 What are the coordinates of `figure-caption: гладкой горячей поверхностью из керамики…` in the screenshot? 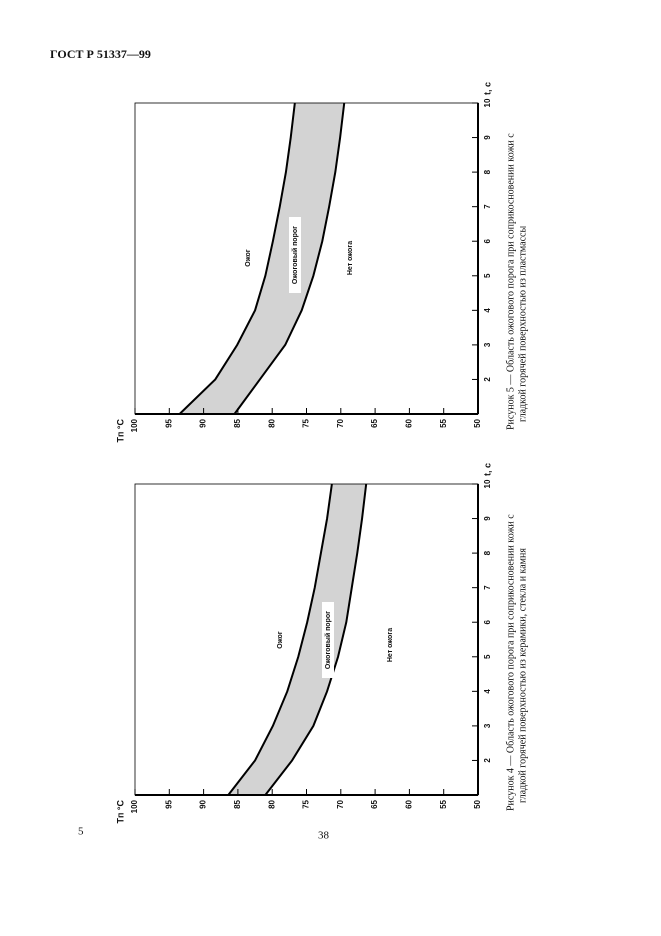 It's located at (522, 675).